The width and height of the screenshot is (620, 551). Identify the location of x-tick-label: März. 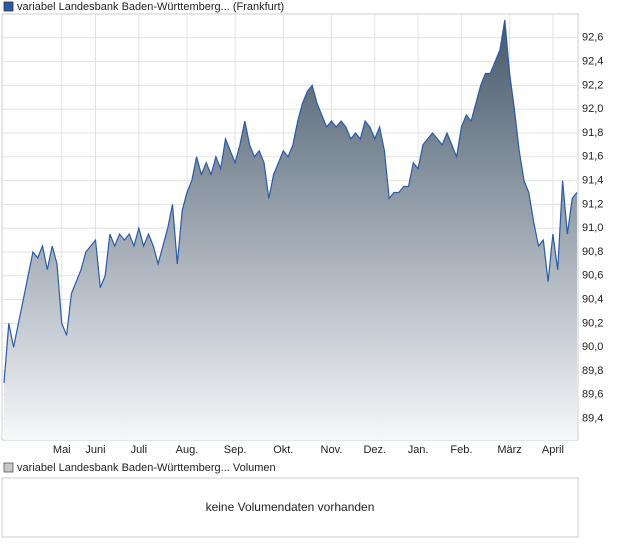
(509, 450).